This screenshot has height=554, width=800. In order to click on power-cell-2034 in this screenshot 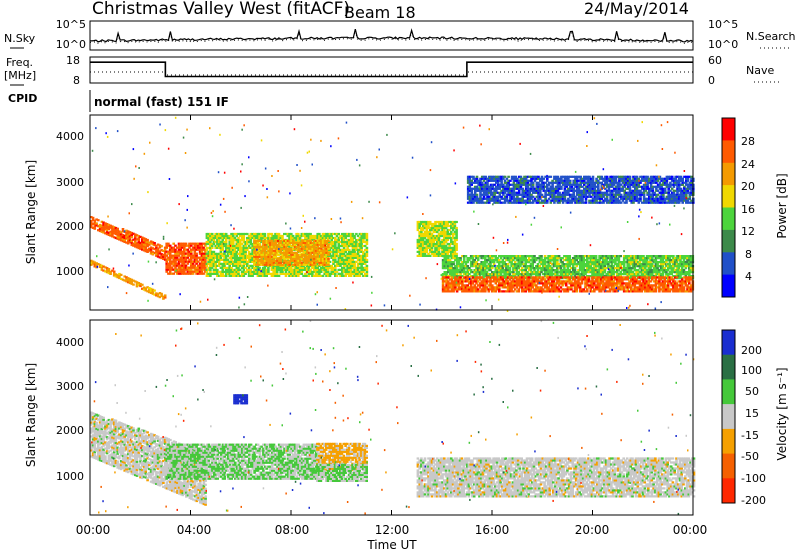, I will do `click(342, 234)`.